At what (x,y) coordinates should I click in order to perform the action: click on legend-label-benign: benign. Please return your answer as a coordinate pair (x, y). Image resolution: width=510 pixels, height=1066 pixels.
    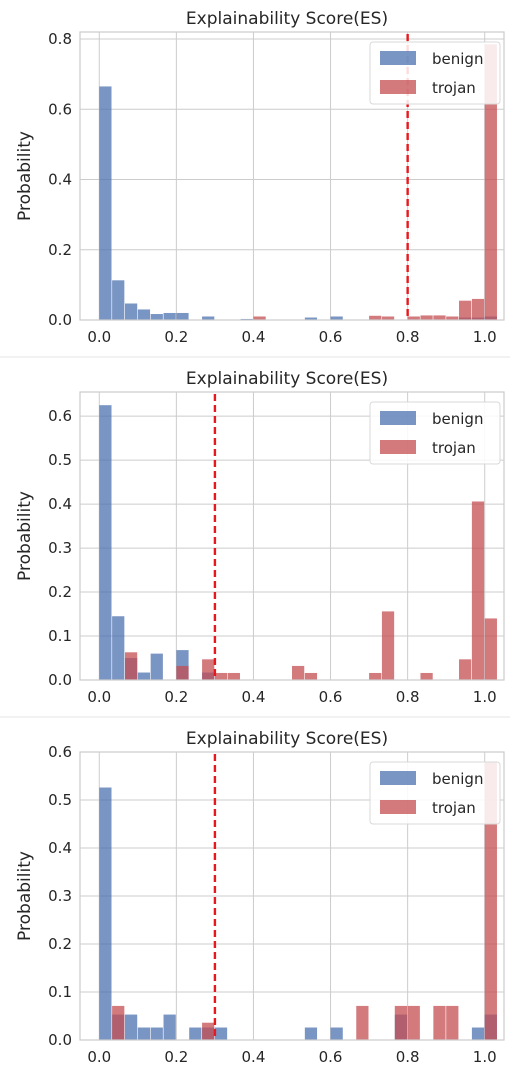
    Looking at the image, I should click on (457, 779).